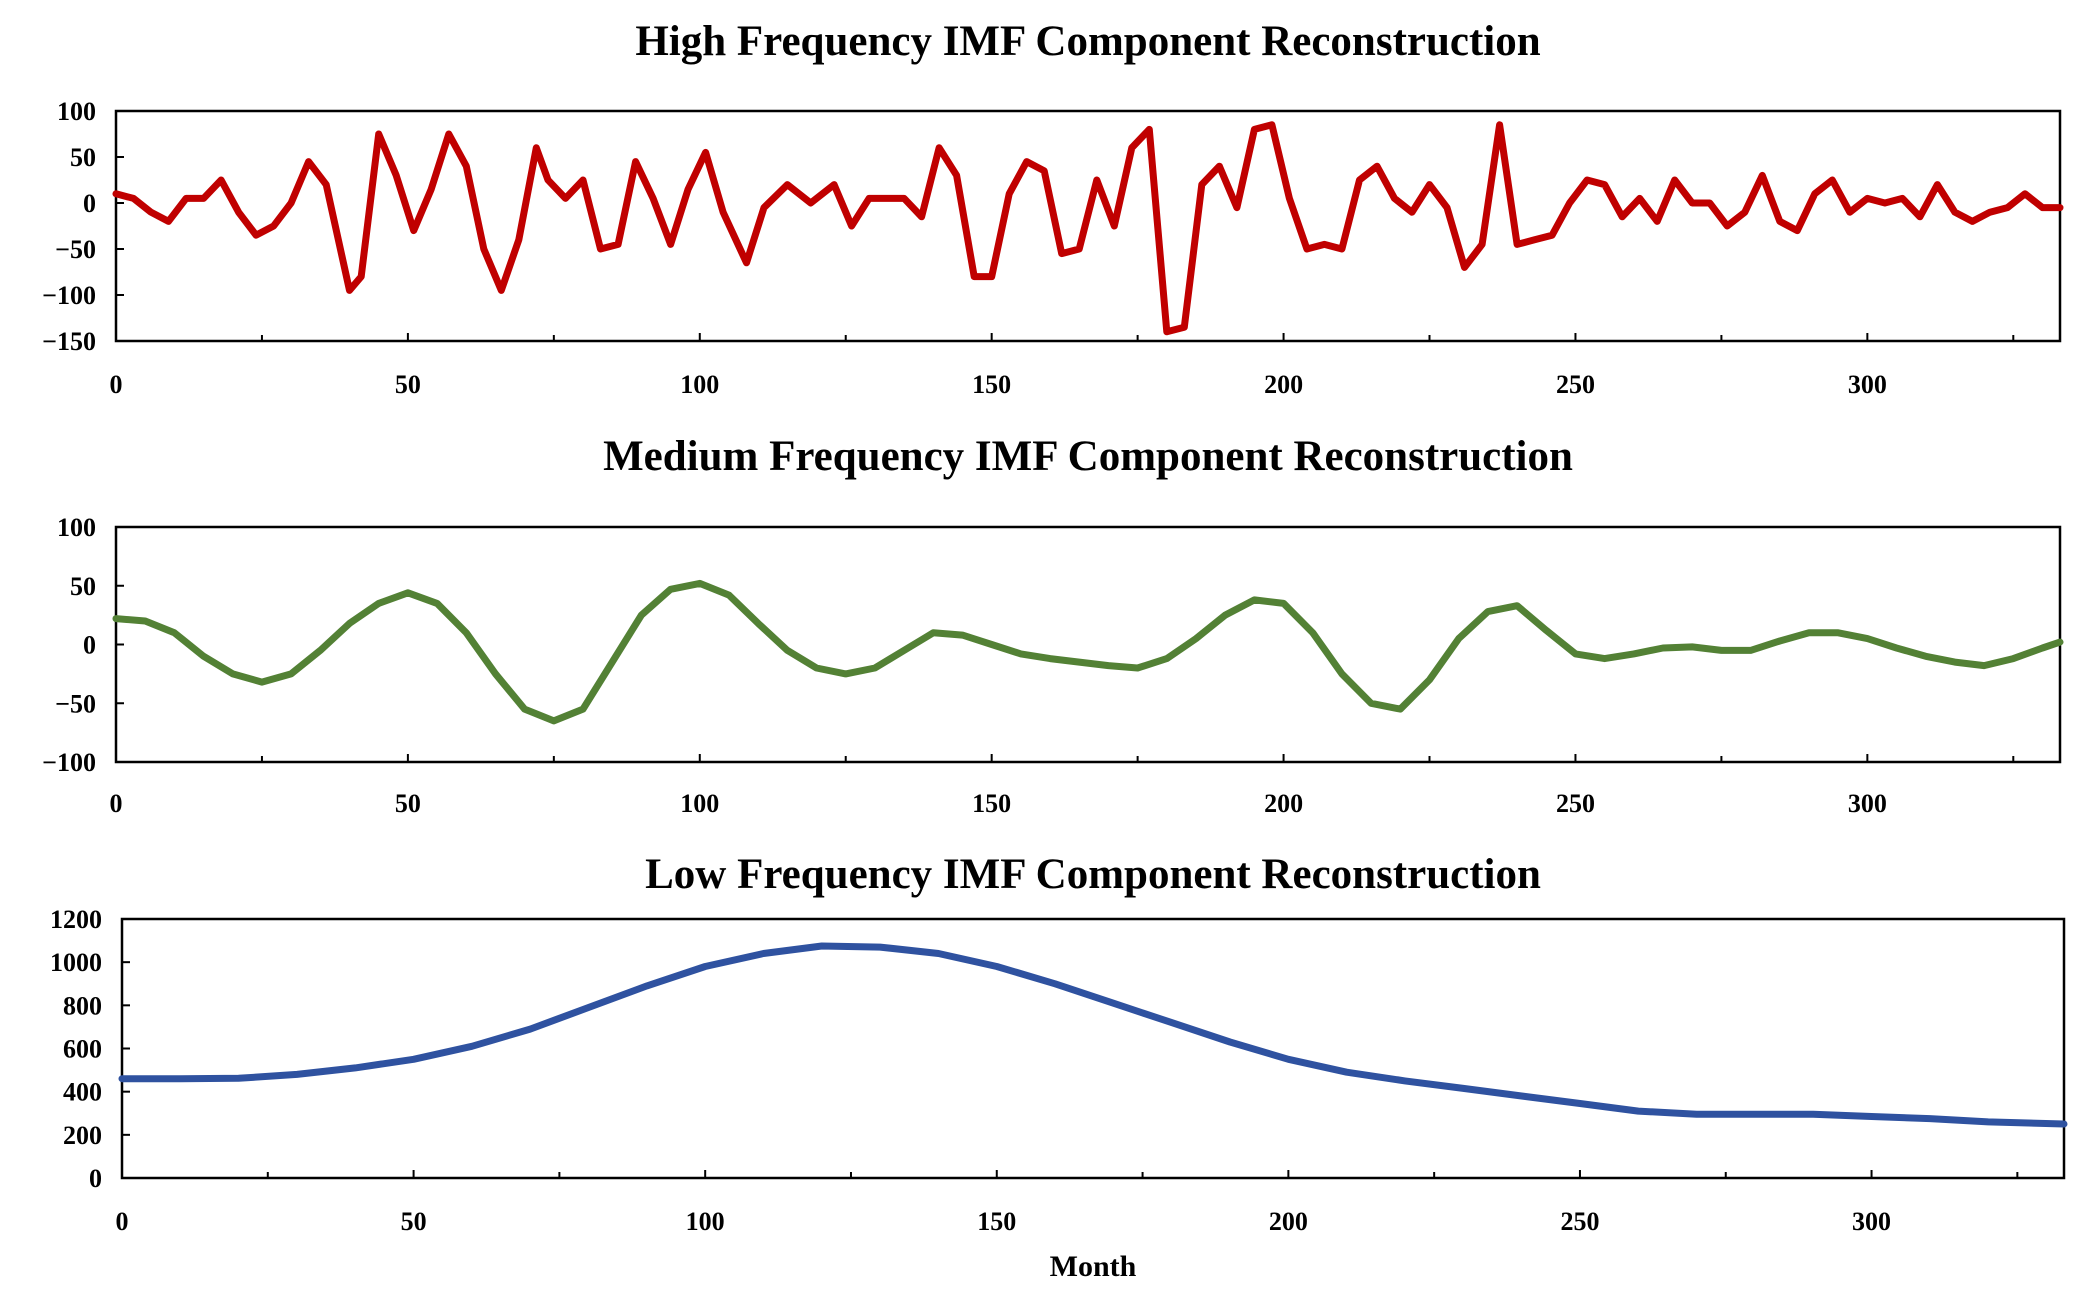 This screenshot has height=1316, width=2086. Describe the element at coordinates (82, 1005) in the screenshot. I see `low-frequency-y-tick-label: 800` at that location.